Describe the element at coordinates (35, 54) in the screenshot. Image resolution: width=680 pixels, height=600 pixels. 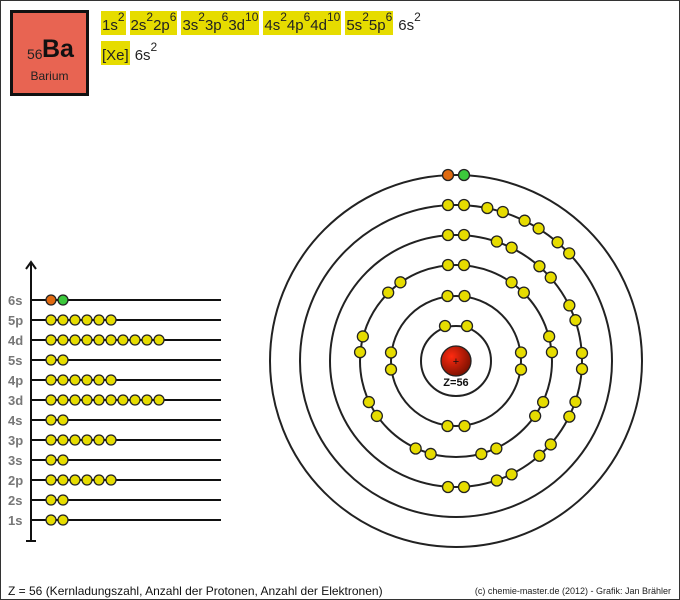
I see `atomic-number: 56` at that location.